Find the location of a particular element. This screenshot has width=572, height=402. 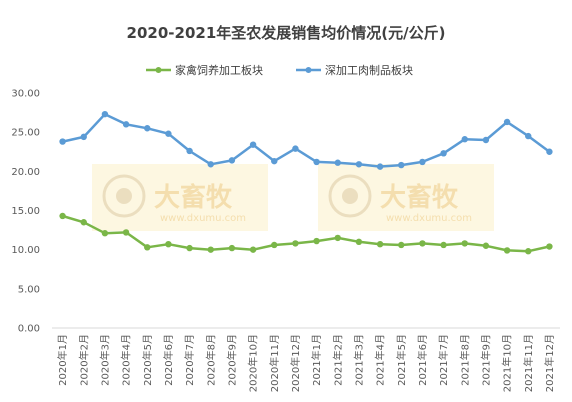

y-tick-label: 30.00 is located at coordinates (25, 94).